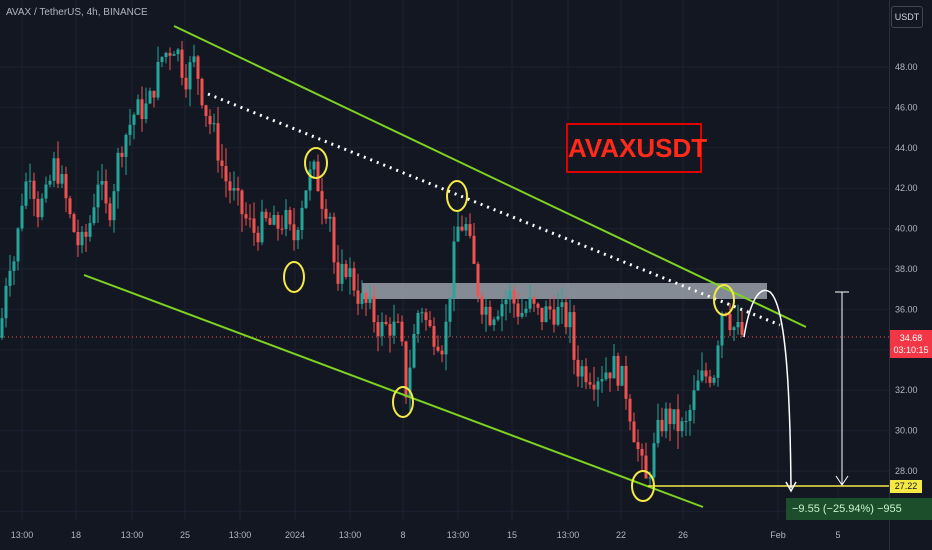 The width and height of the screenshot is (932, 550). I want to click on price-tick-label: 46.00, so click(906, 107).